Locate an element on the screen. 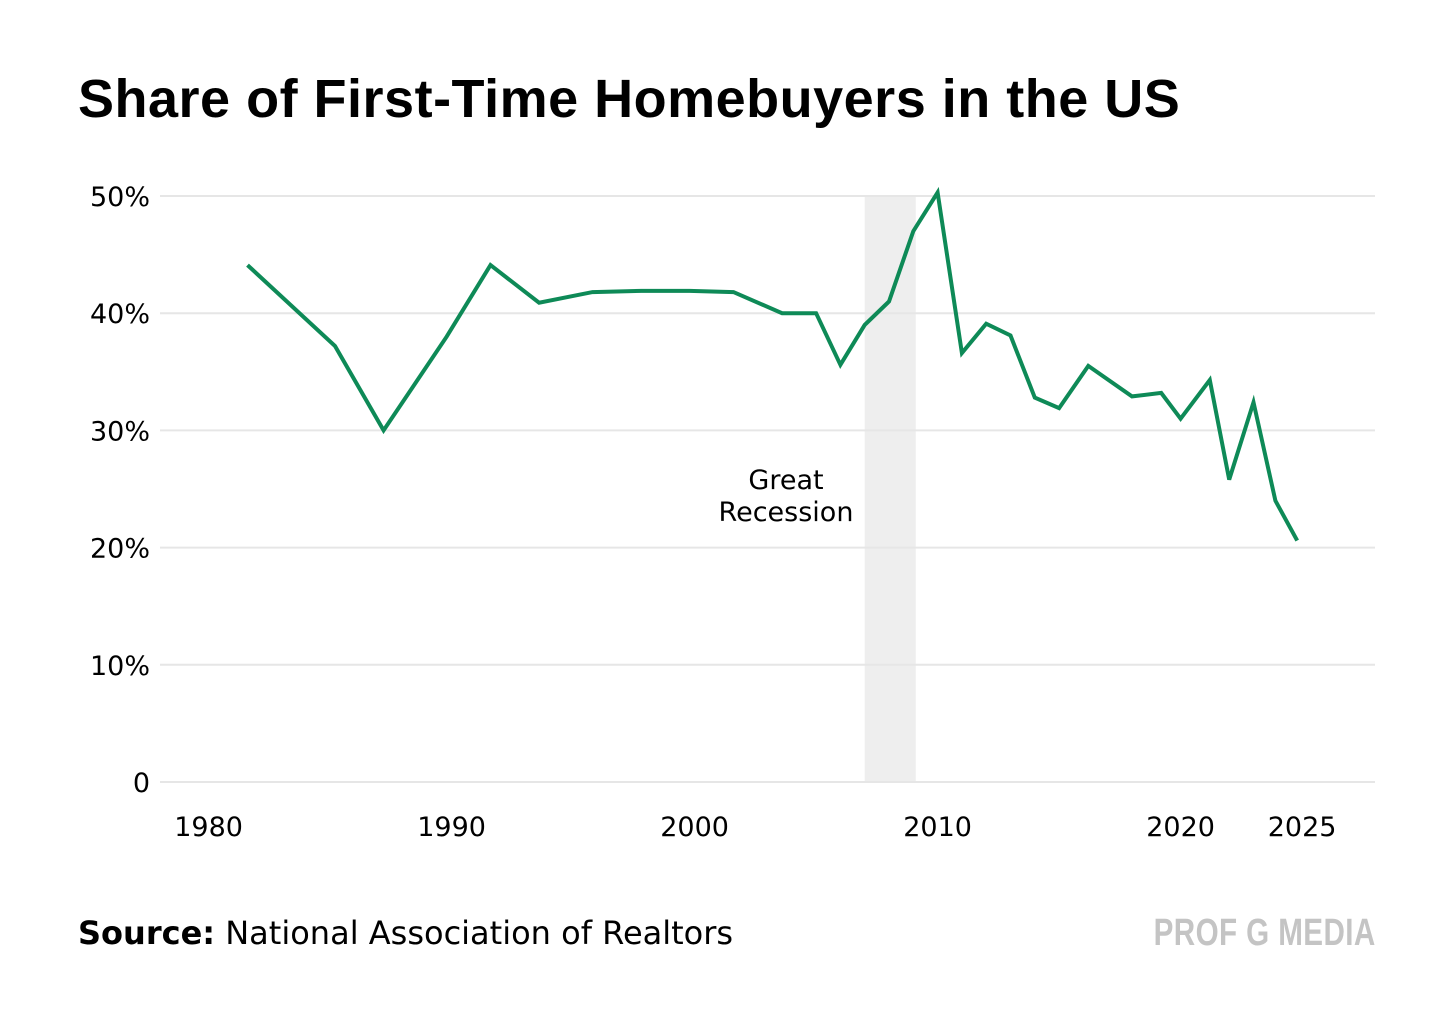  y-tick-label-20: 20% is located at coordinates (120, 549).